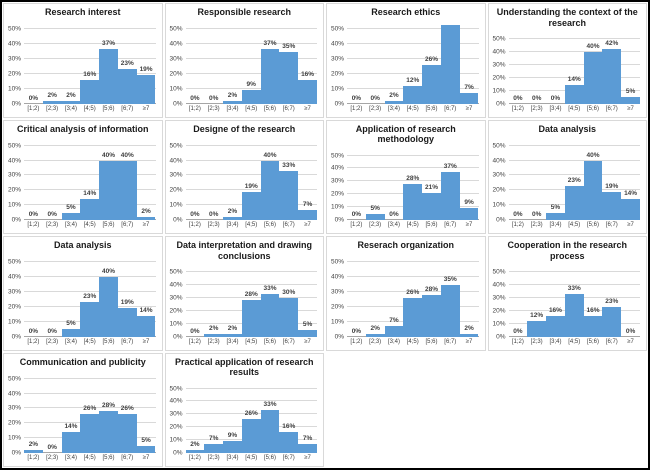 Image resolution: width=650 pixels, height=470 pixels. I want to click on bars-container: 2% 0% 14% 26% 28% 26% 5%, so click(90, 412).